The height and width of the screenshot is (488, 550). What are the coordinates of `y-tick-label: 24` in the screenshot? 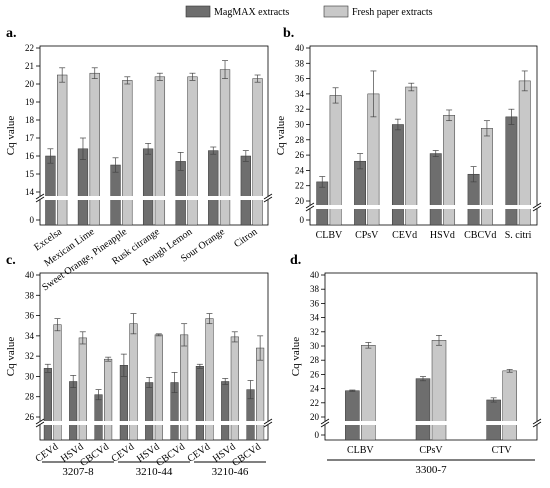 It's located at (315, 389).